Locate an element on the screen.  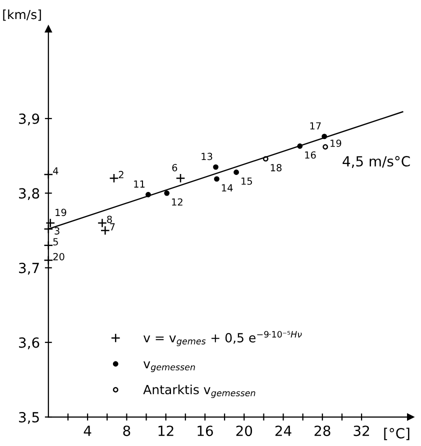
annotation: 18 is located at coordinates (276, 168).